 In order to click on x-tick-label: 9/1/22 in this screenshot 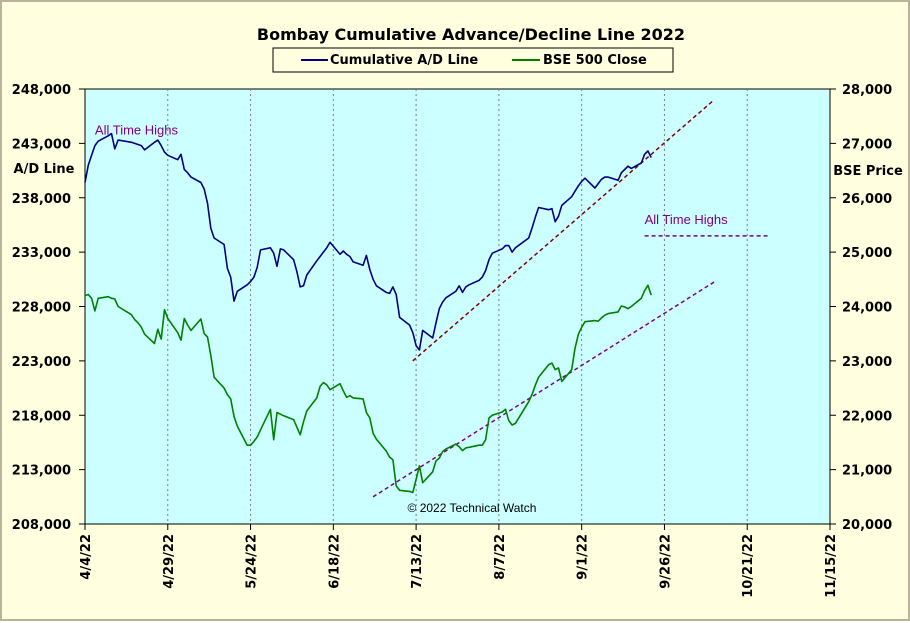, I will do `click(583, 557)`.